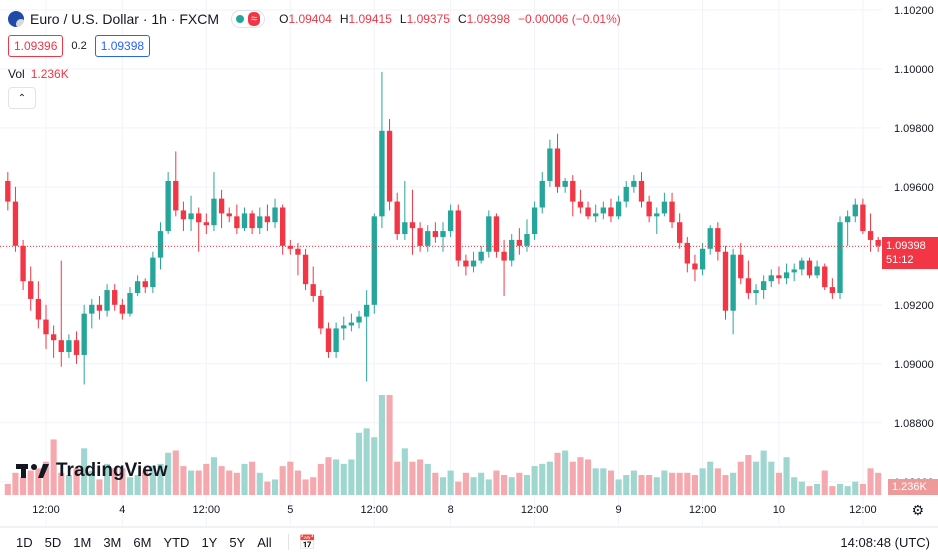  What do you see at coordinates (906, 246) in the screenshot?
I see `current-price-value: 1.09398` at bounding box center [906, 246].